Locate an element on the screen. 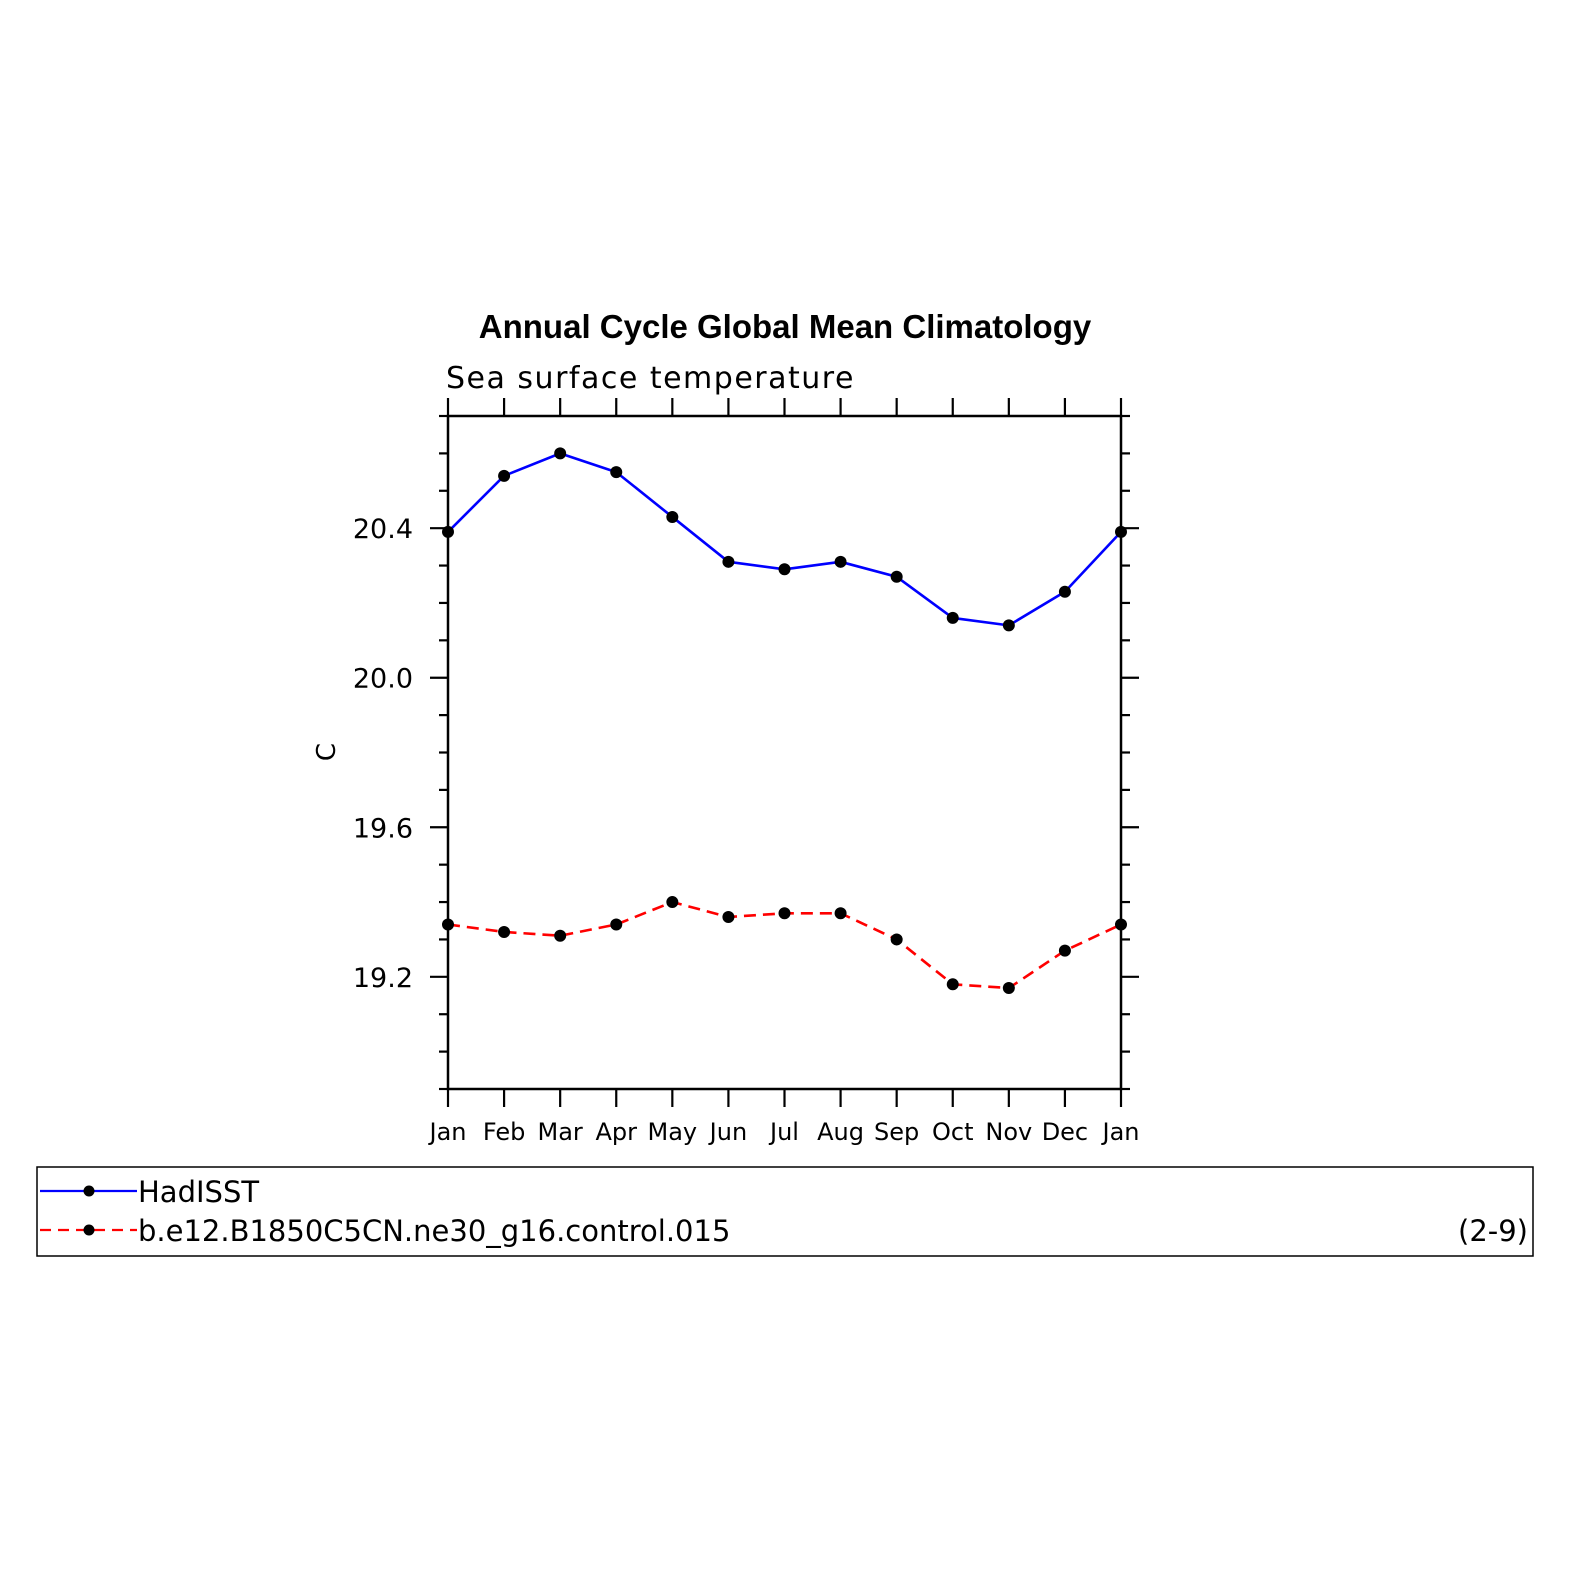  y-tick-label: 20.4 is located at coordinates (383, 529).